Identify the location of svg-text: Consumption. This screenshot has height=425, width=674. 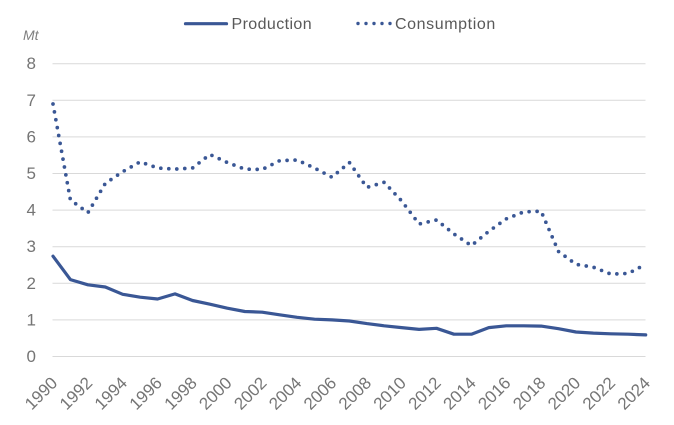
(445, 24).